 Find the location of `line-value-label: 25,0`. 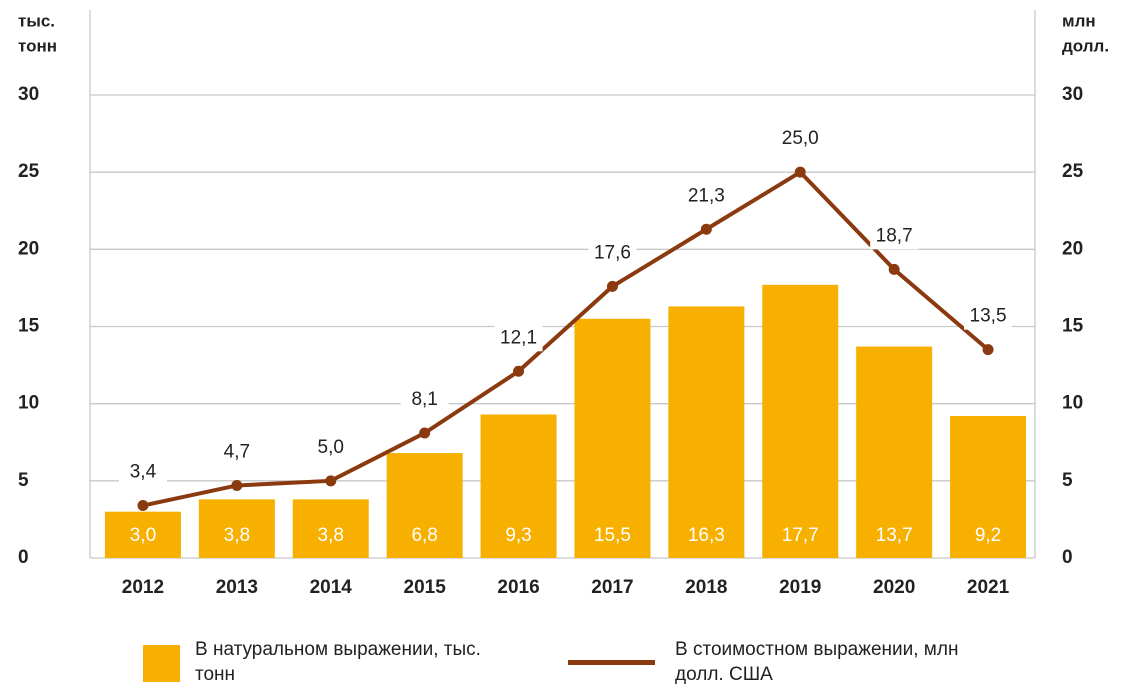

line-value-label: 25,0 is located at coordinates (800, 138).